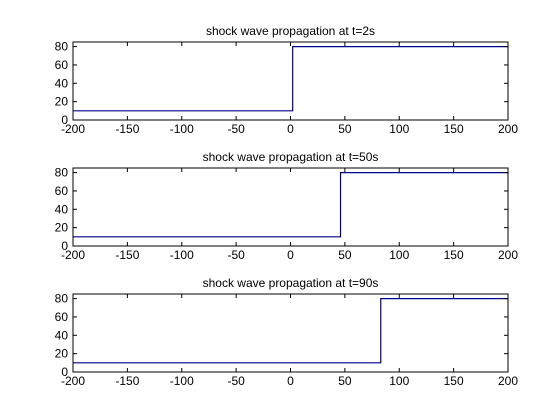 This screenshot has width=560, height=420. I want to click on subplot-title: shock wave propagation at t=90s, so click(291, 283).